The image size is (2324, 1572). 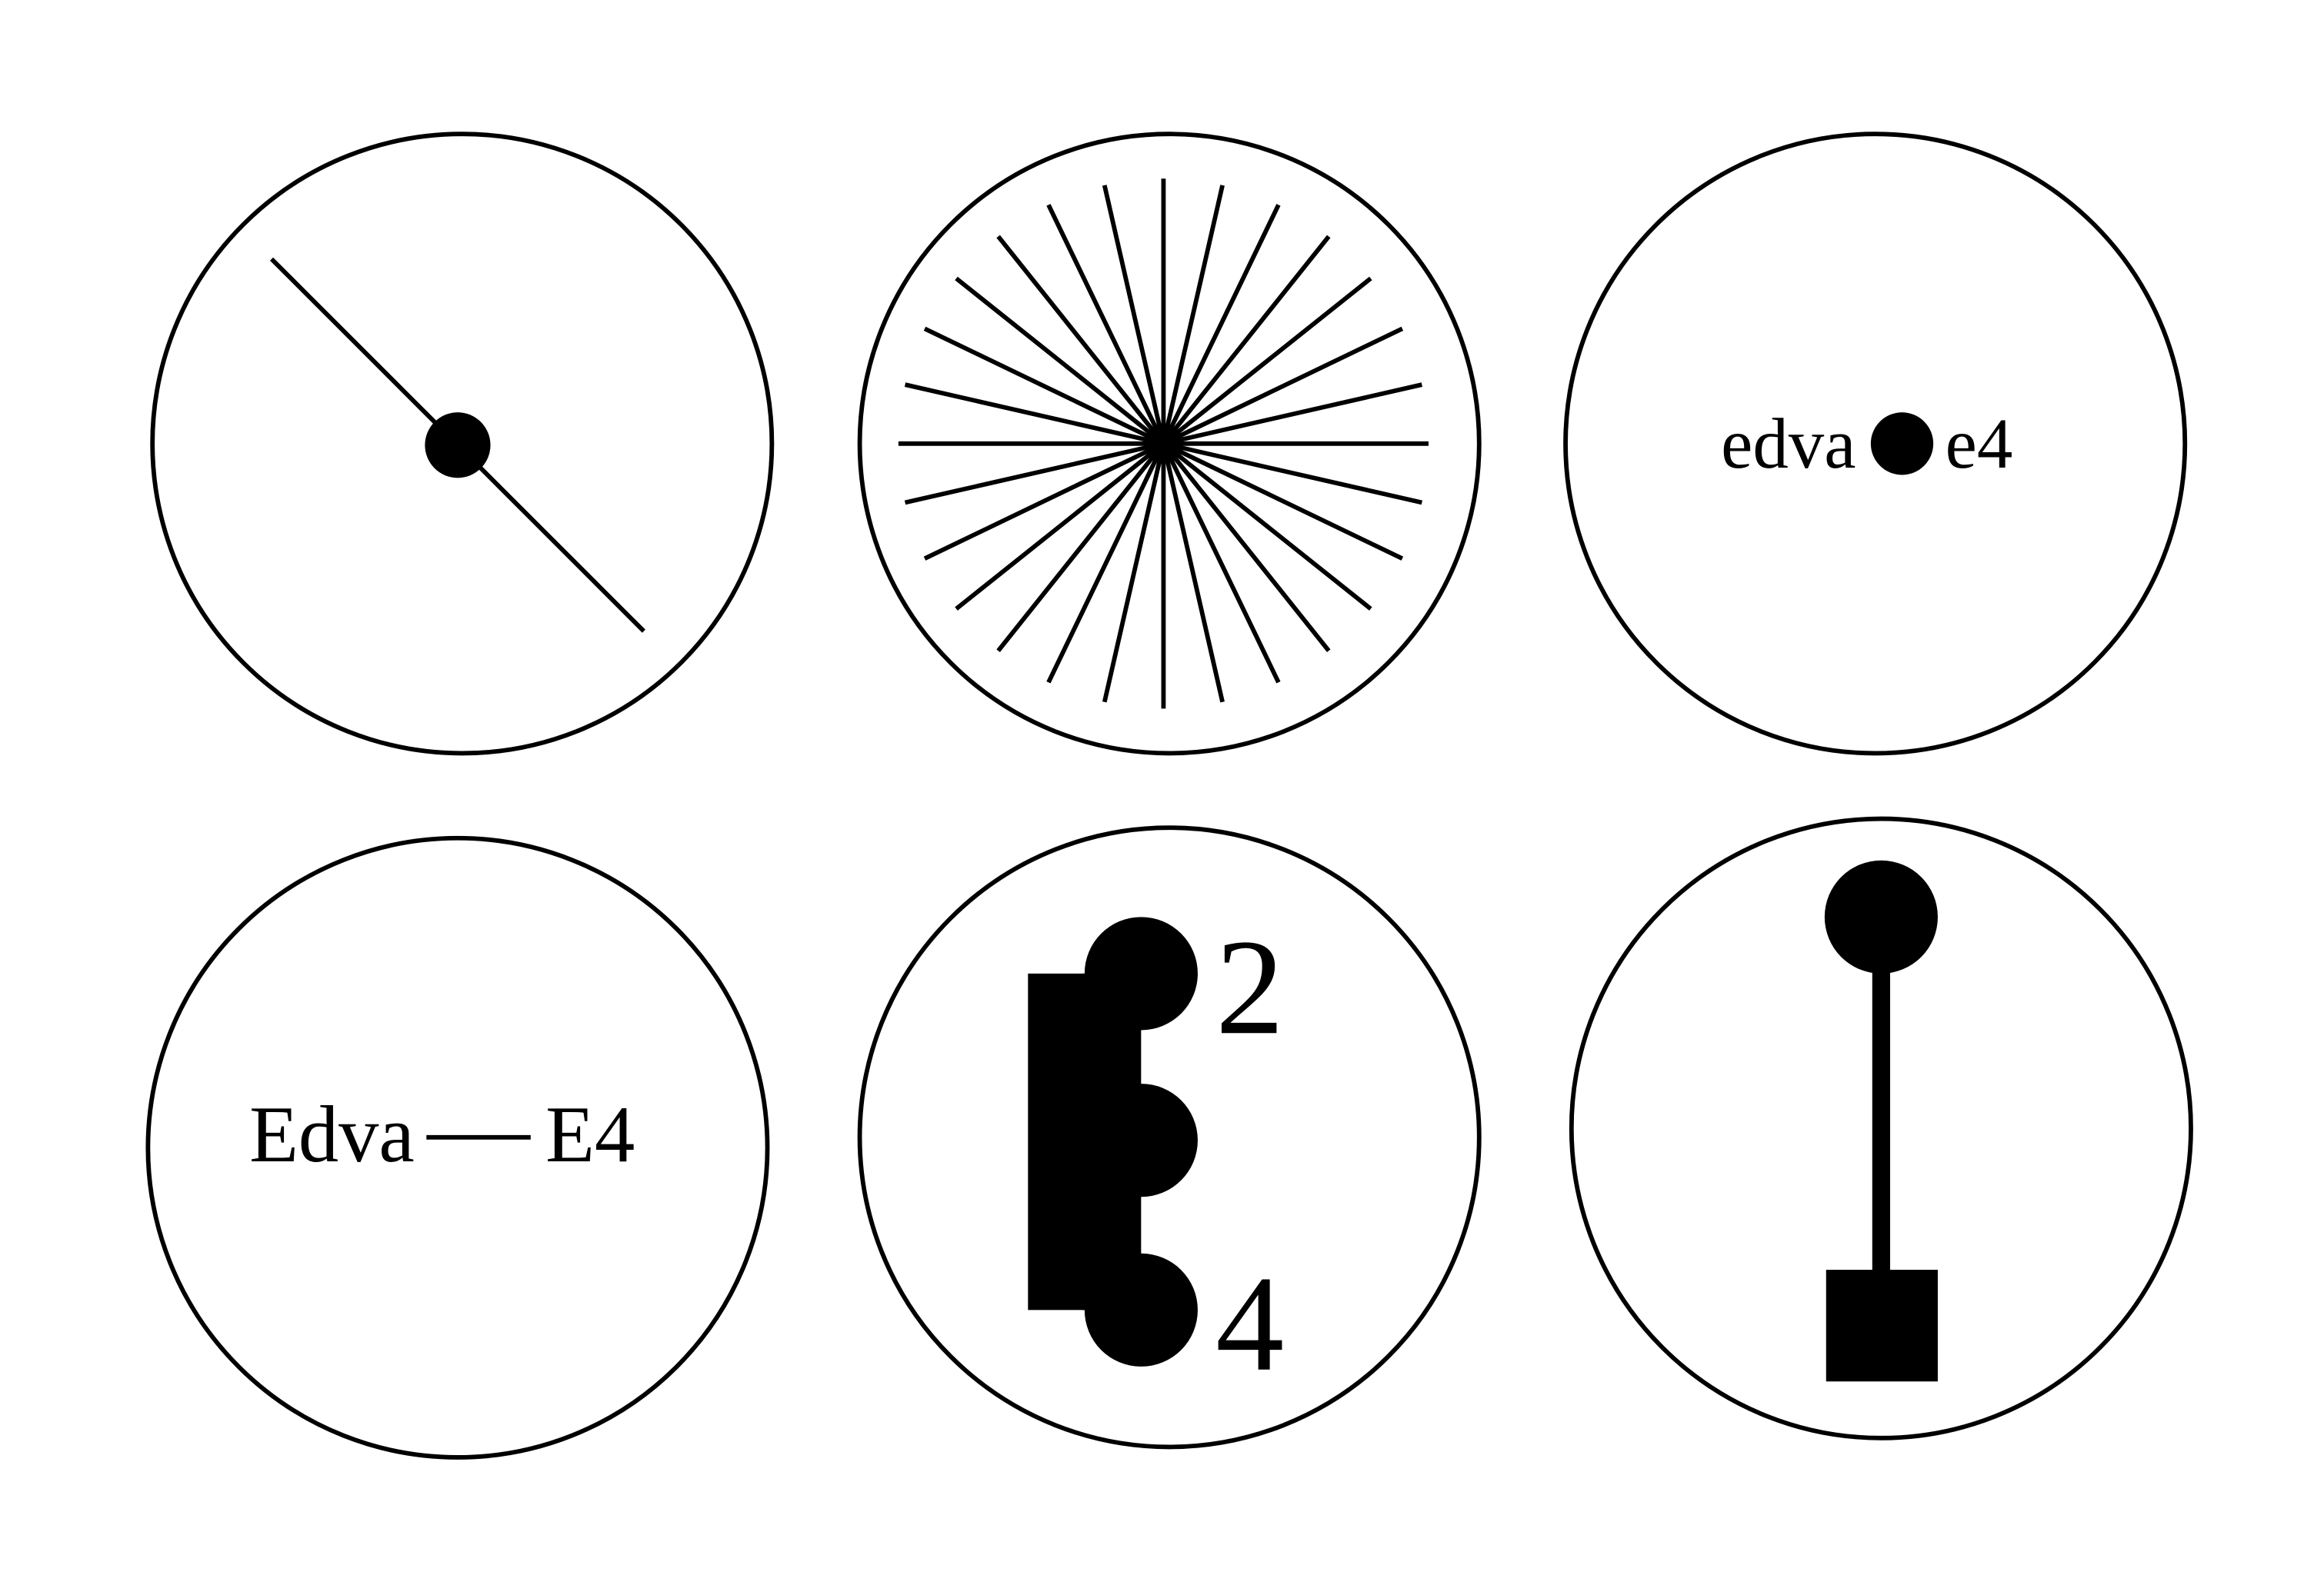 What do you see at coordinates (1788, 444) in the screenshot?
I see `edva-lower-label: edva` at bounding box center [1788, 444].